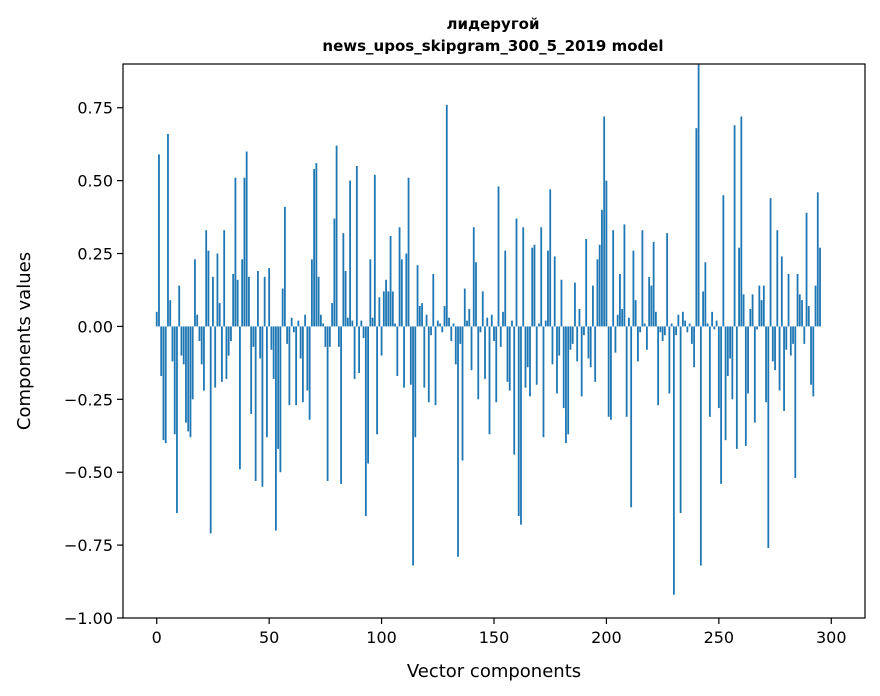  I want to click on y-tick-label: −0.75, so click(88, 545).